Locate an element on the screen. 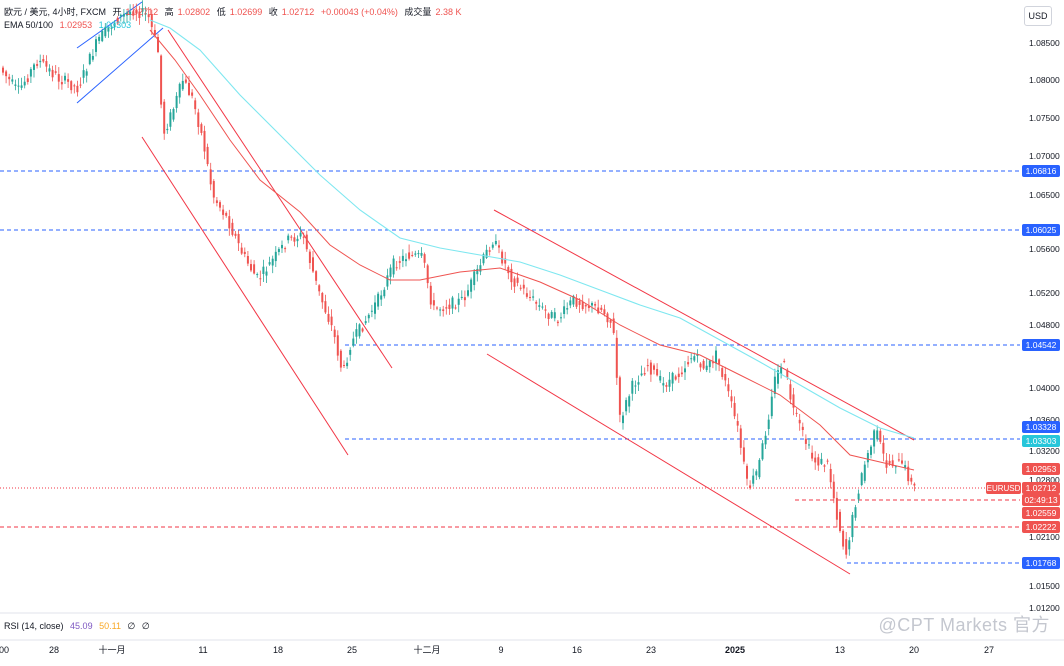  y-tick-label: 1.02800 is located at coordinates (1044, 480).